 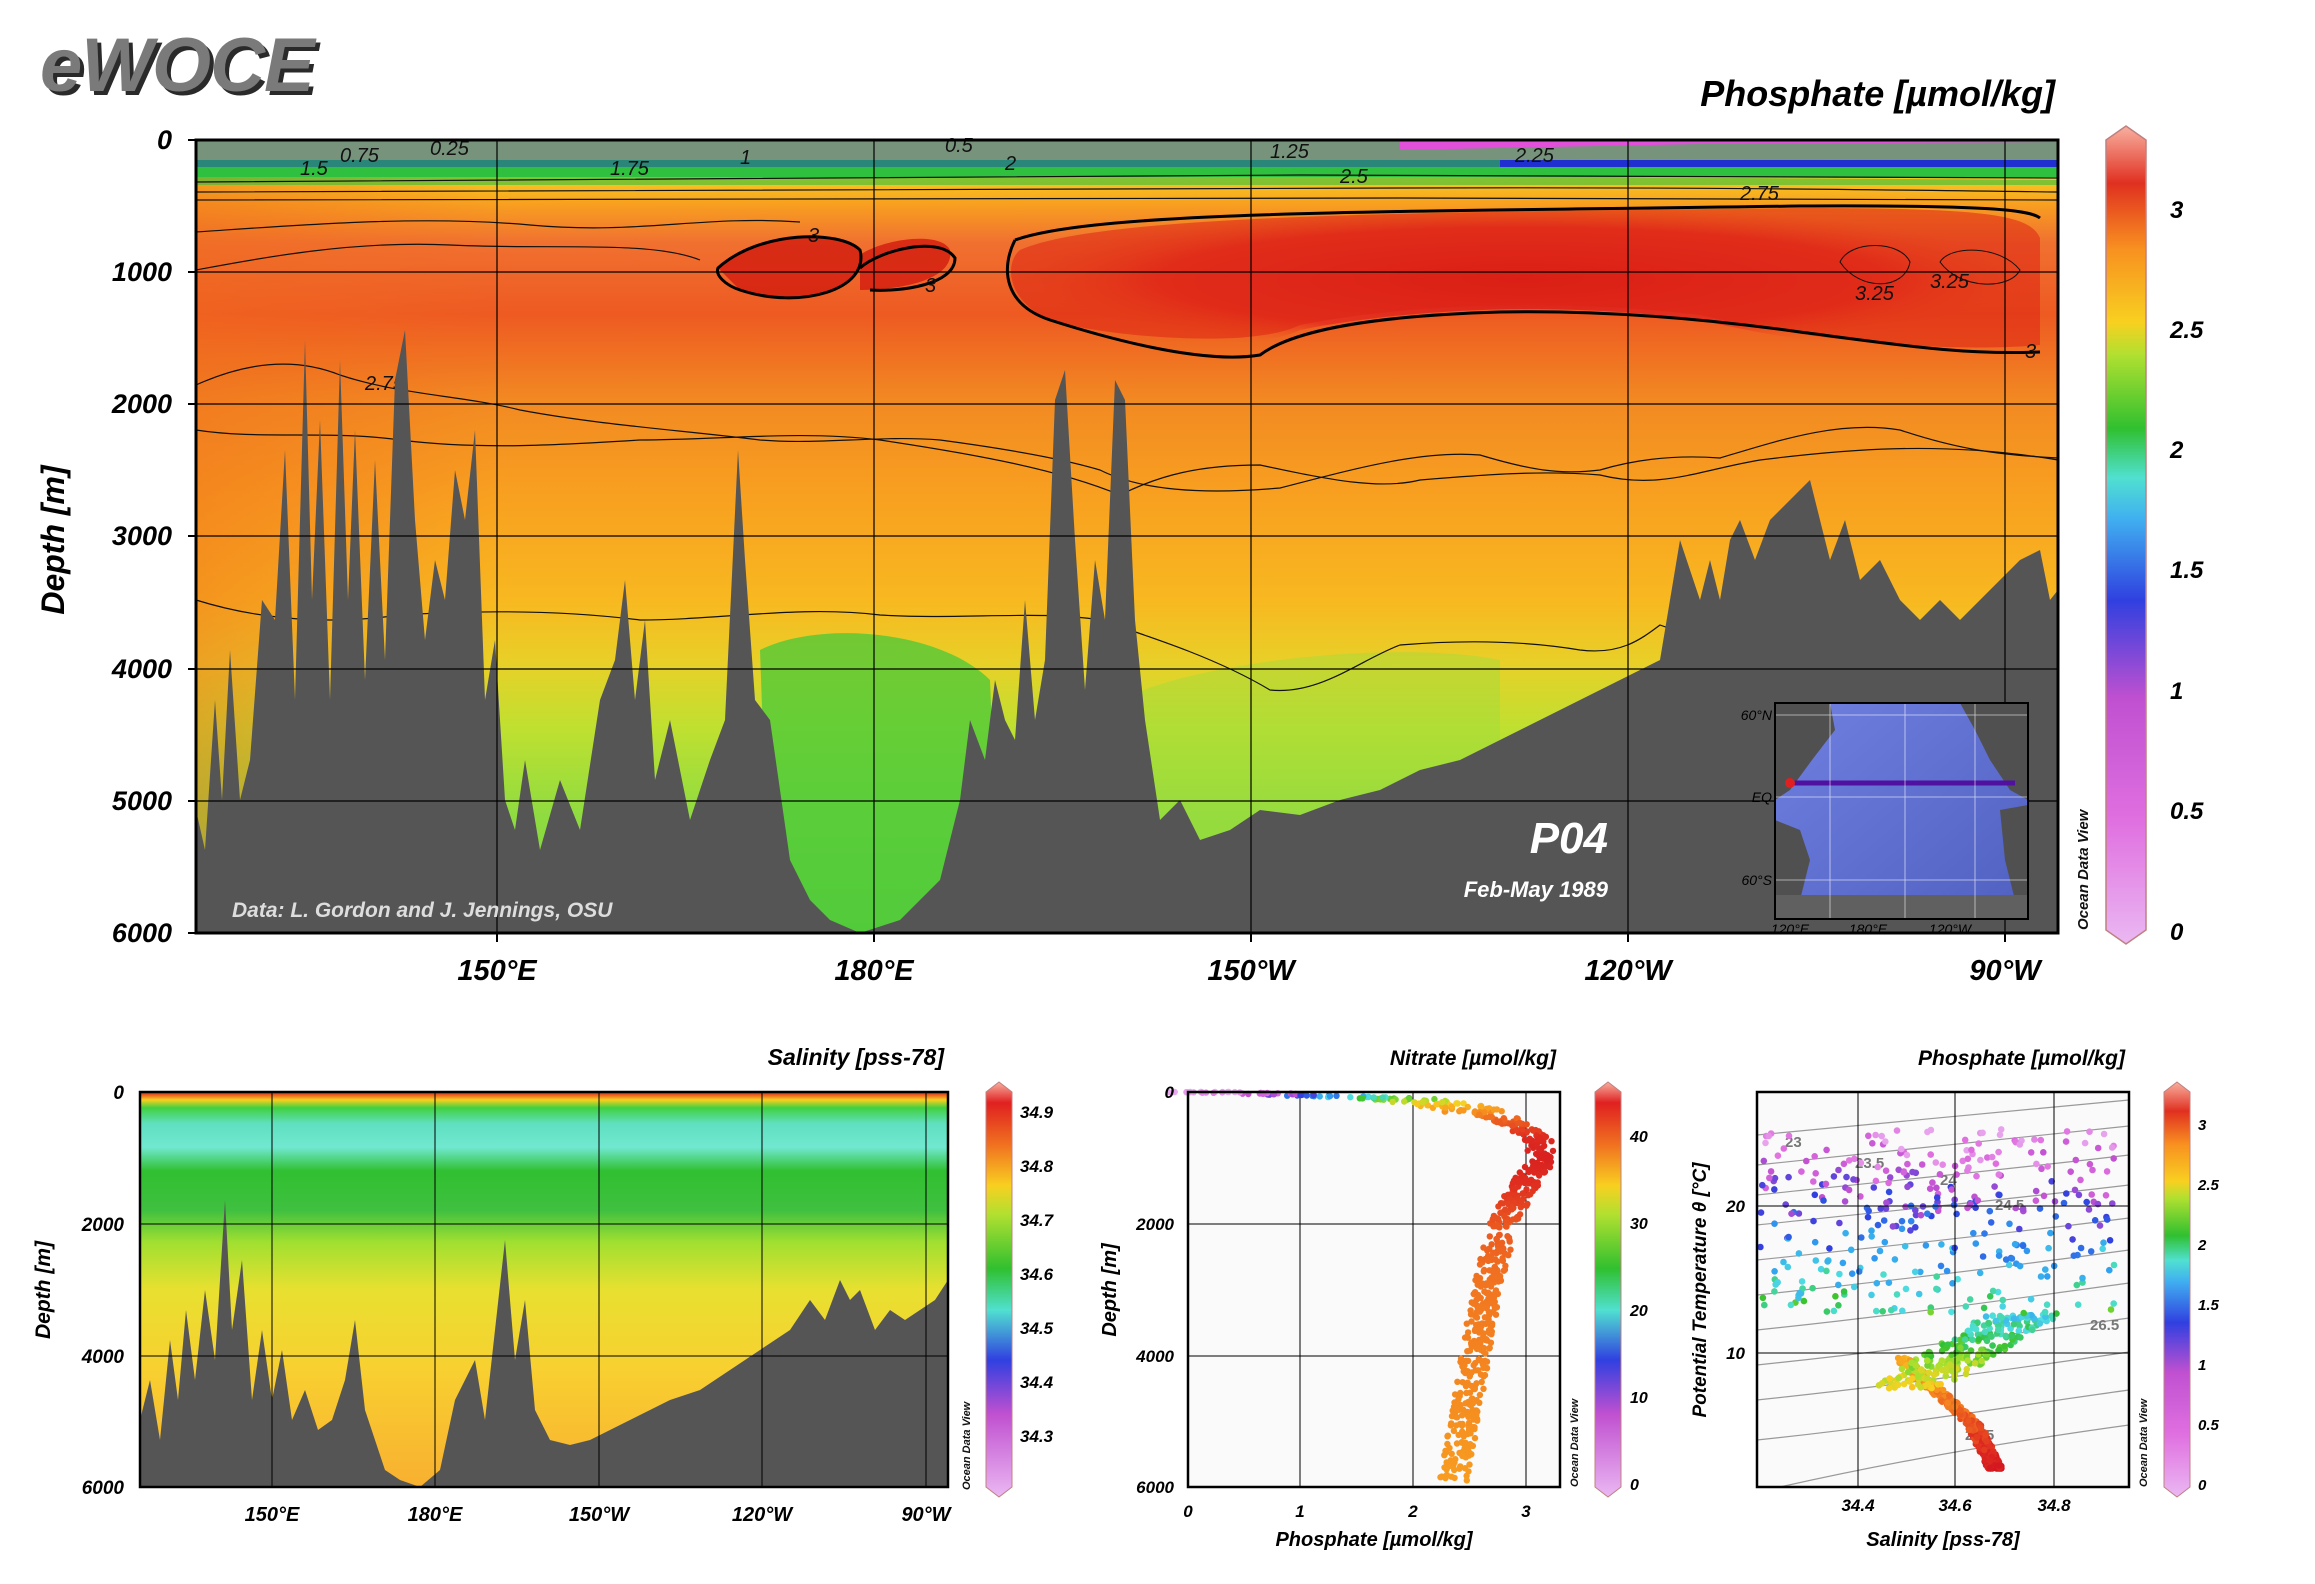 What do you see at coordinates (1534, 156) in the screenshot?
I see `contour-label: 2.25` at bounding box center [1534, 156].